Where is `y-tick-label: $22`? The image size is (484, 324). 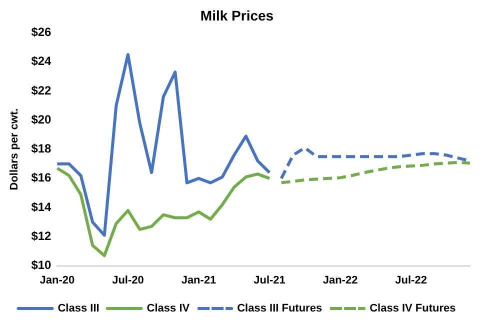 y-tick-label: $22 is located at coordinates (41, 90).